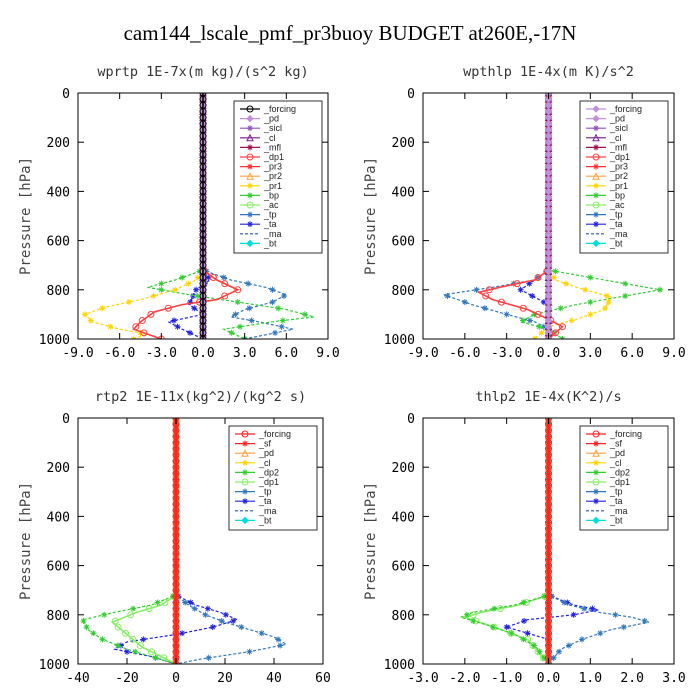  Describe the element at coordinates (266, 453) in the screenshot. I see `legend-label: _pd` at that location.